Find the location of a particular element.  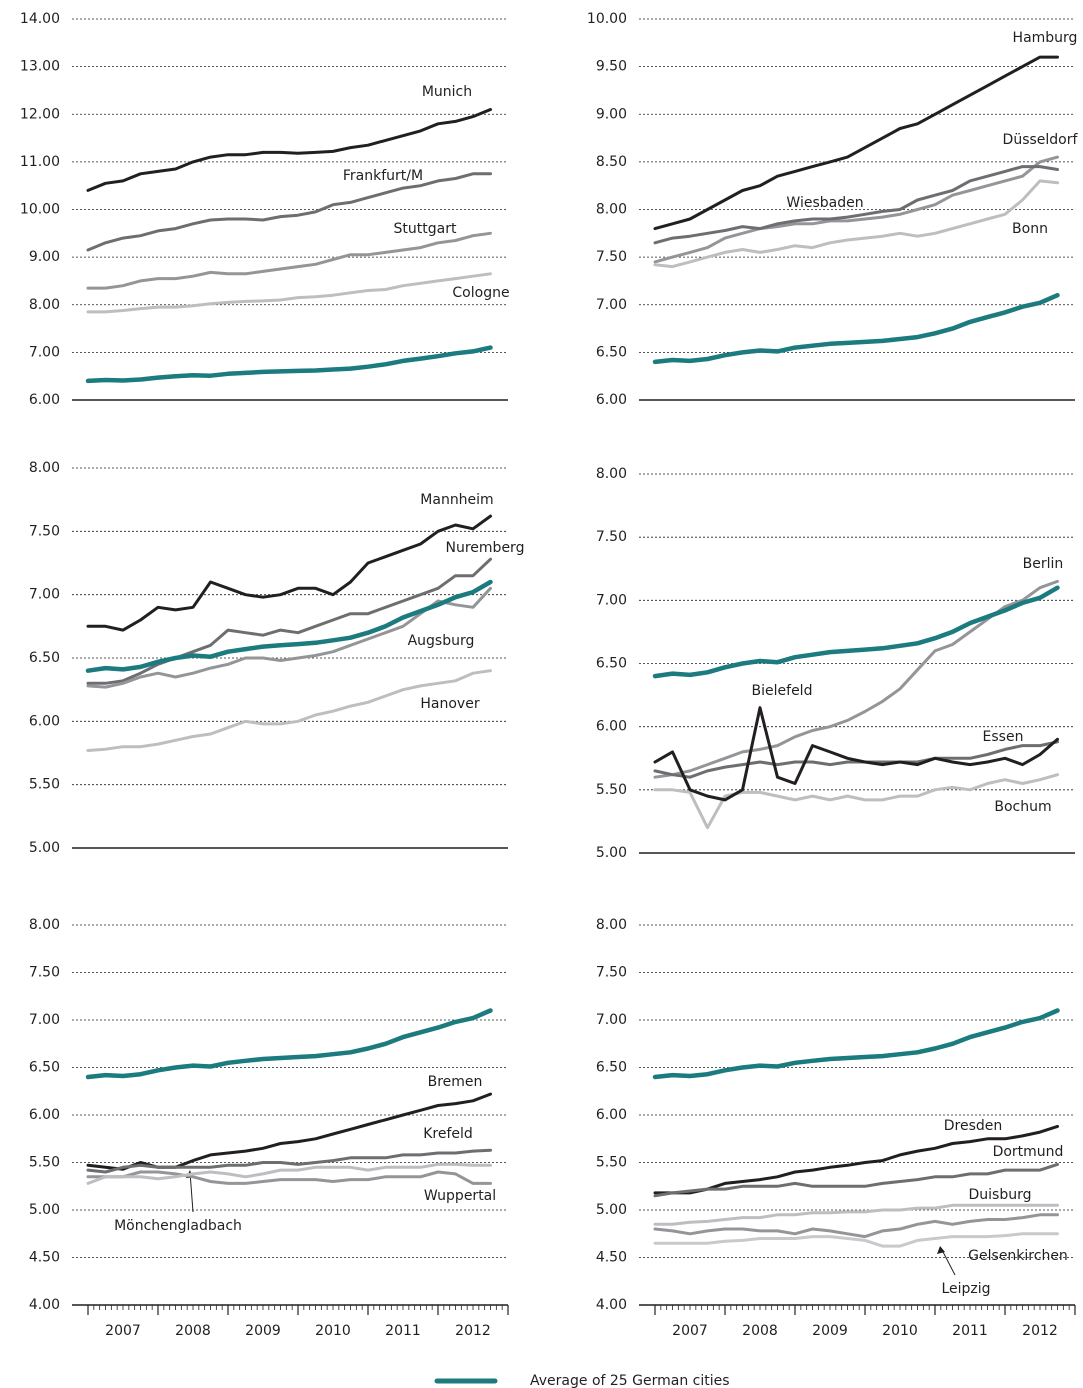

series-label: Dresden is located at coordinates (973, 1126).